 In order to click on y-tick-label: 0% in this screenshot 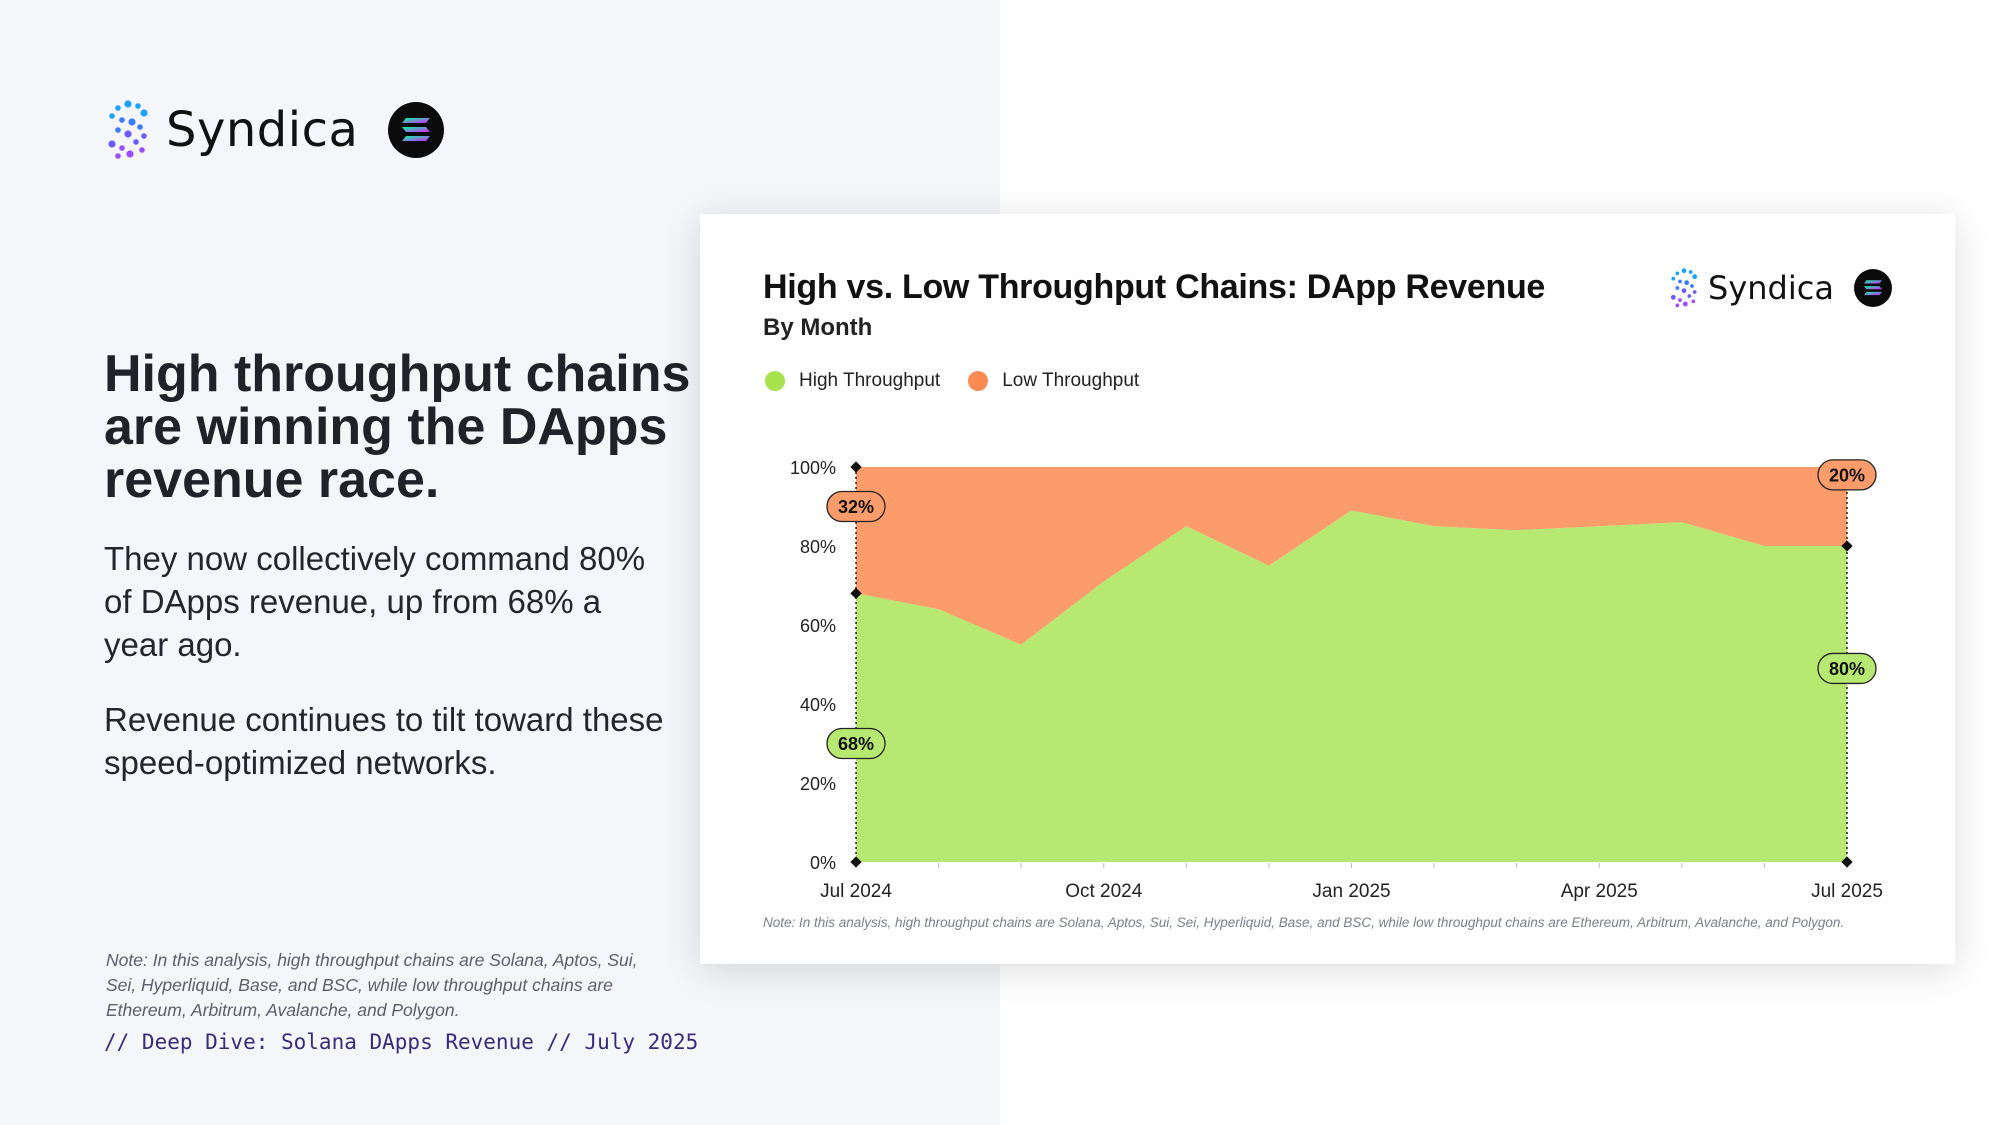, I will do `click(823, 863)`.